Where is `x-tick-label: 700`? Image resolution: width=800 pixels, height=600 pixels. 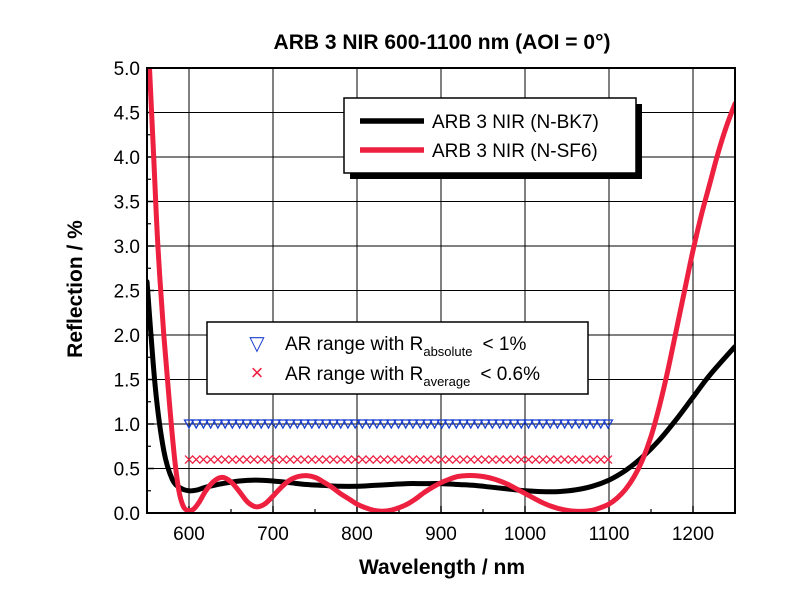 x-tick-label: 700 is located at coordinates (273, 534).